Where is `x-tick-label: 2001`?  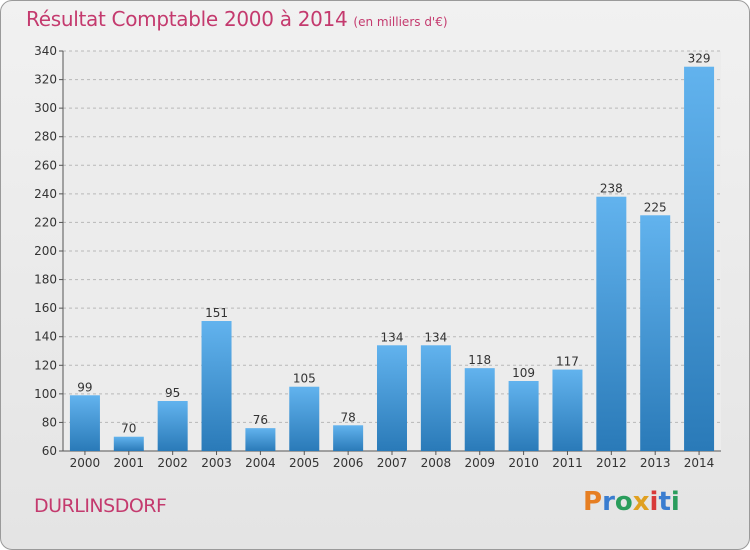
x-tick-label: 2001 is located at coordinates (129, 463).